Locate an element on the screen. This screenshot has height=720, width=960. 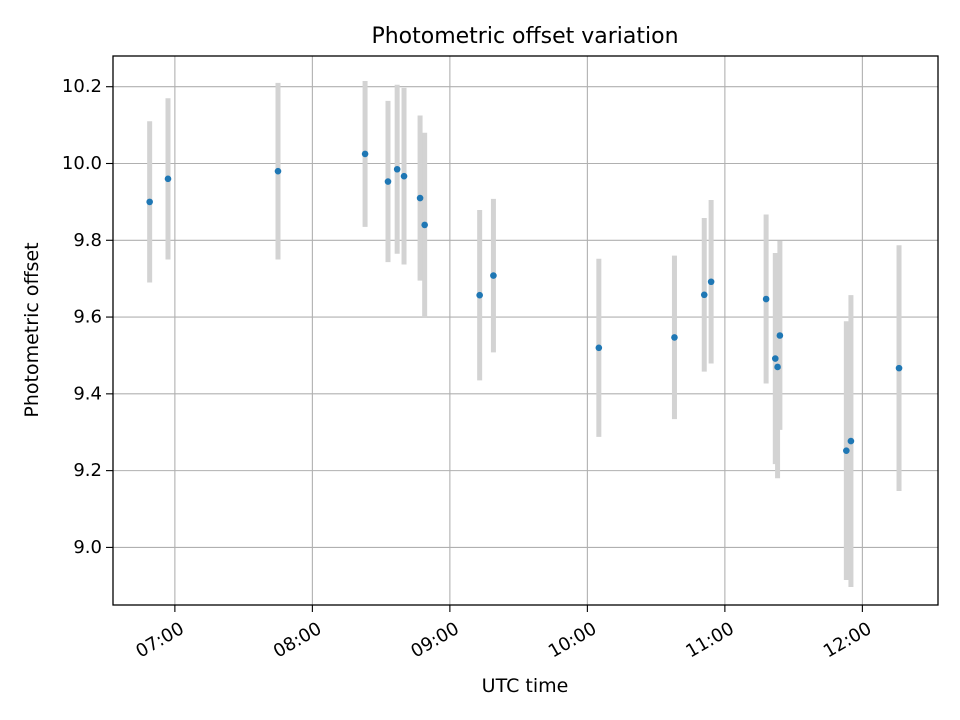
y-axis-ticks: 9.0 9.2 9.4 9.6 9.8 10.0 10.2 is located at coordinates (87, 317).